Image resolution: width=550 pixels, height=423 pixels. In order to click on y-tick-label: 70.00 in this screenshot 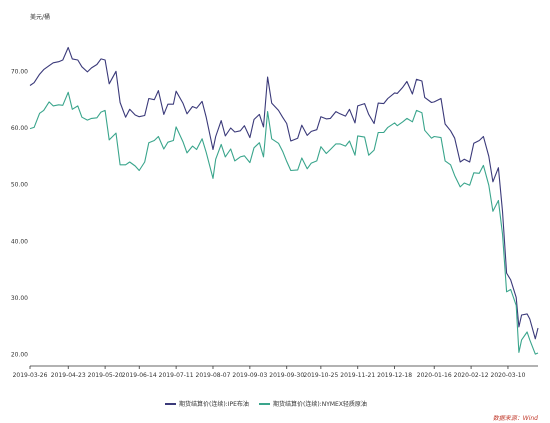, I will do `click(19, 71)`.